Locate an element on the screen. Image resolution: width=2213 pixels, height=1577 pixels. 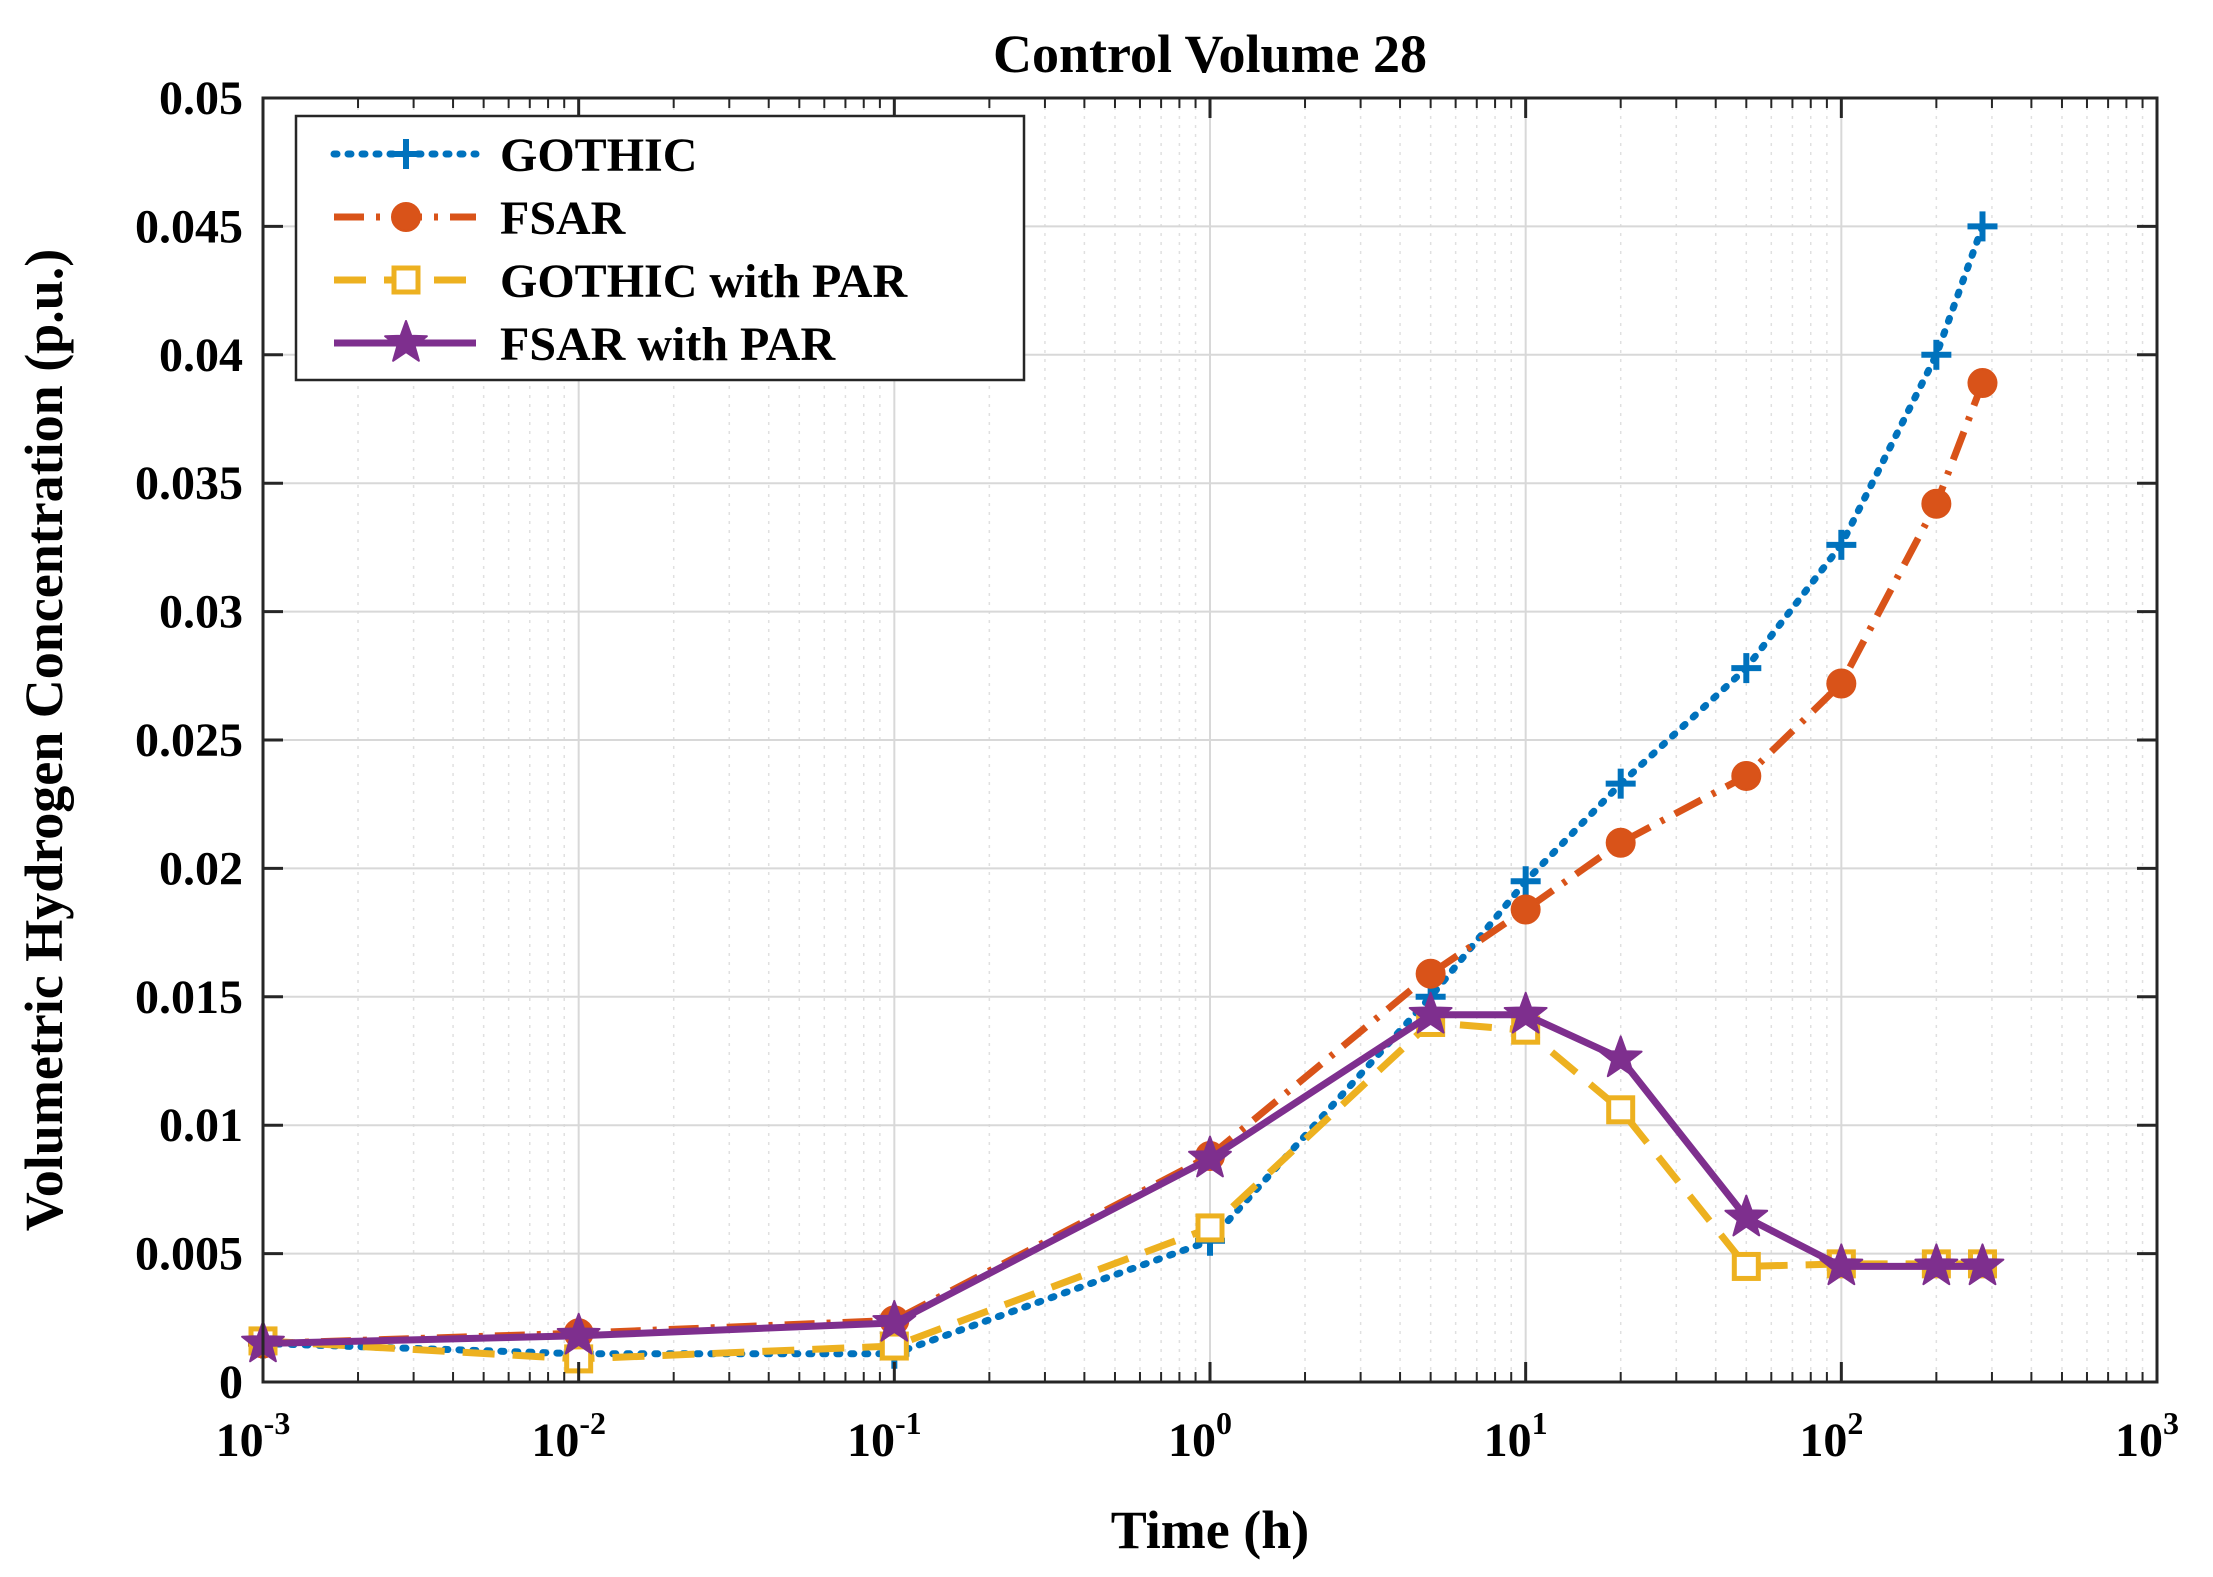
legend-entry: FSAR is located at coordinates (480, 218).